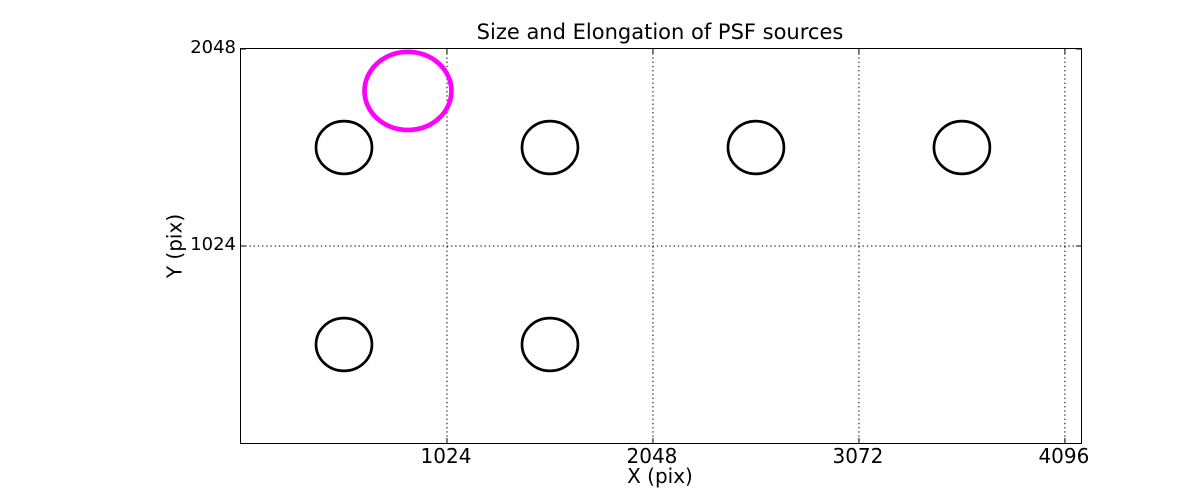 The width and height of the screenshot is (1200, 490). I want to click on x-tick-label: 1024, so click(446, 456).